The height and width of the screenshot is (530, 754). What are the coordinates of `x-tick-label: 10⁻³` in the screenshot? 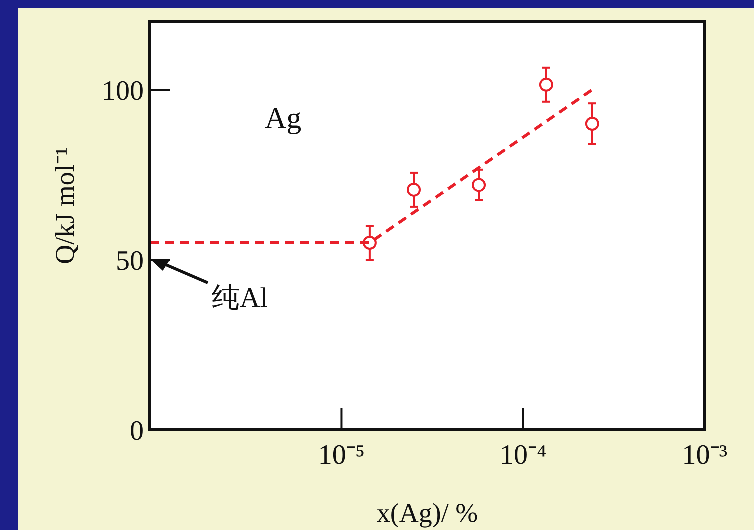 It's located at (705, 455).